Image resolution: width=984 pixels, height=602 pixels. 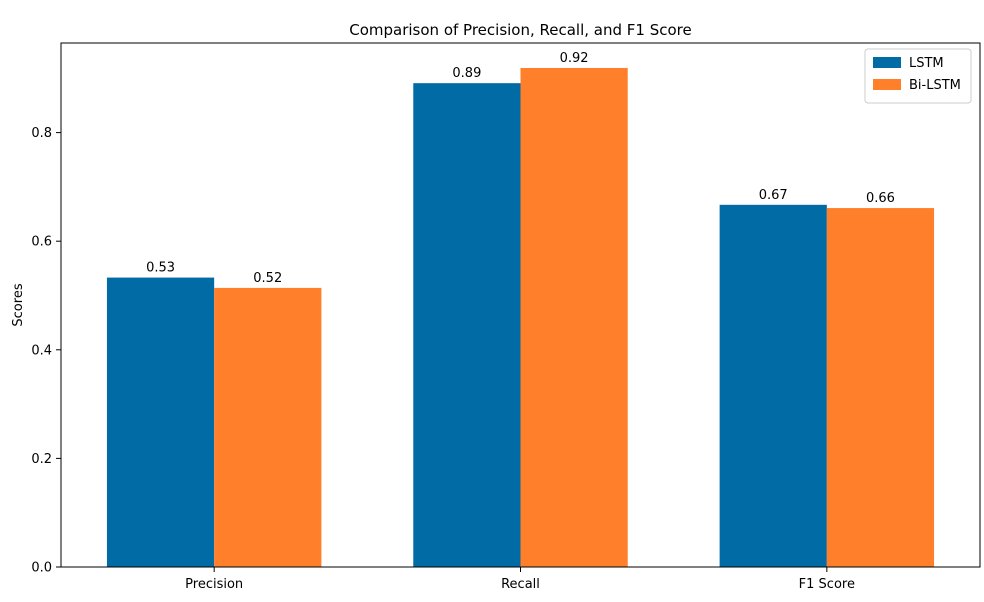 What do you see at coordinates (520, 584) in the screenshot?
I see `x-tick-label: Recall` at bounding box center [520, 584].